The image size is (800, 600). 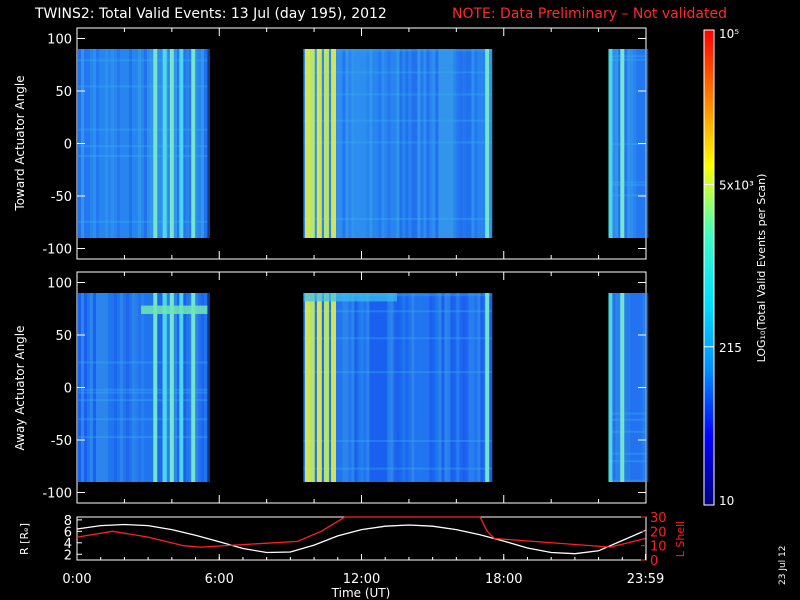 I want to click on y-tick-label: 0, so click(x=68, y=145).